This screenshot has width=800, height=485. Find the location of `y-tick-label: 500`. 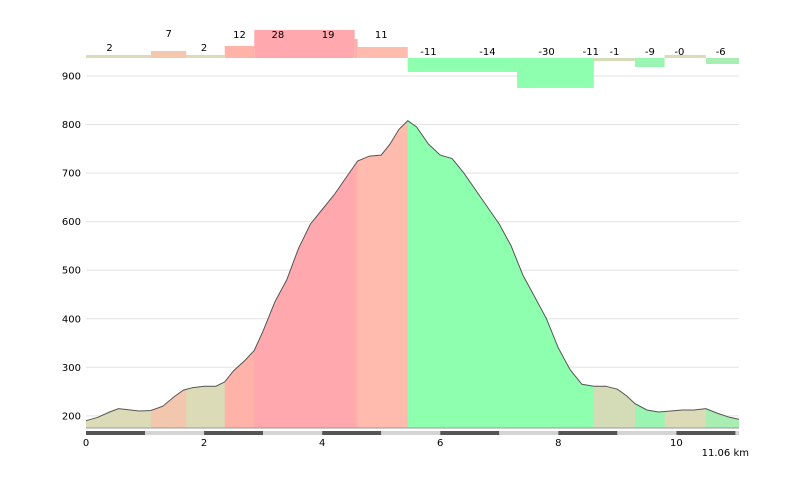

y-tick-label: 500 is located at coordinates (71, 271).